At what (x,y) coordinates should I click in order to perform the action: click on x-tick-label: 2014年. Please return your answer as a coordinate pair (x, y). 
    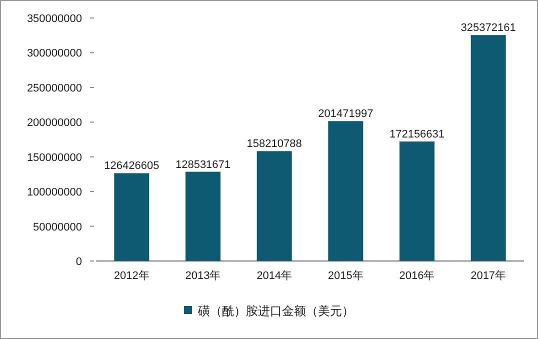
    Looking at the image, I should click on (274, 276).